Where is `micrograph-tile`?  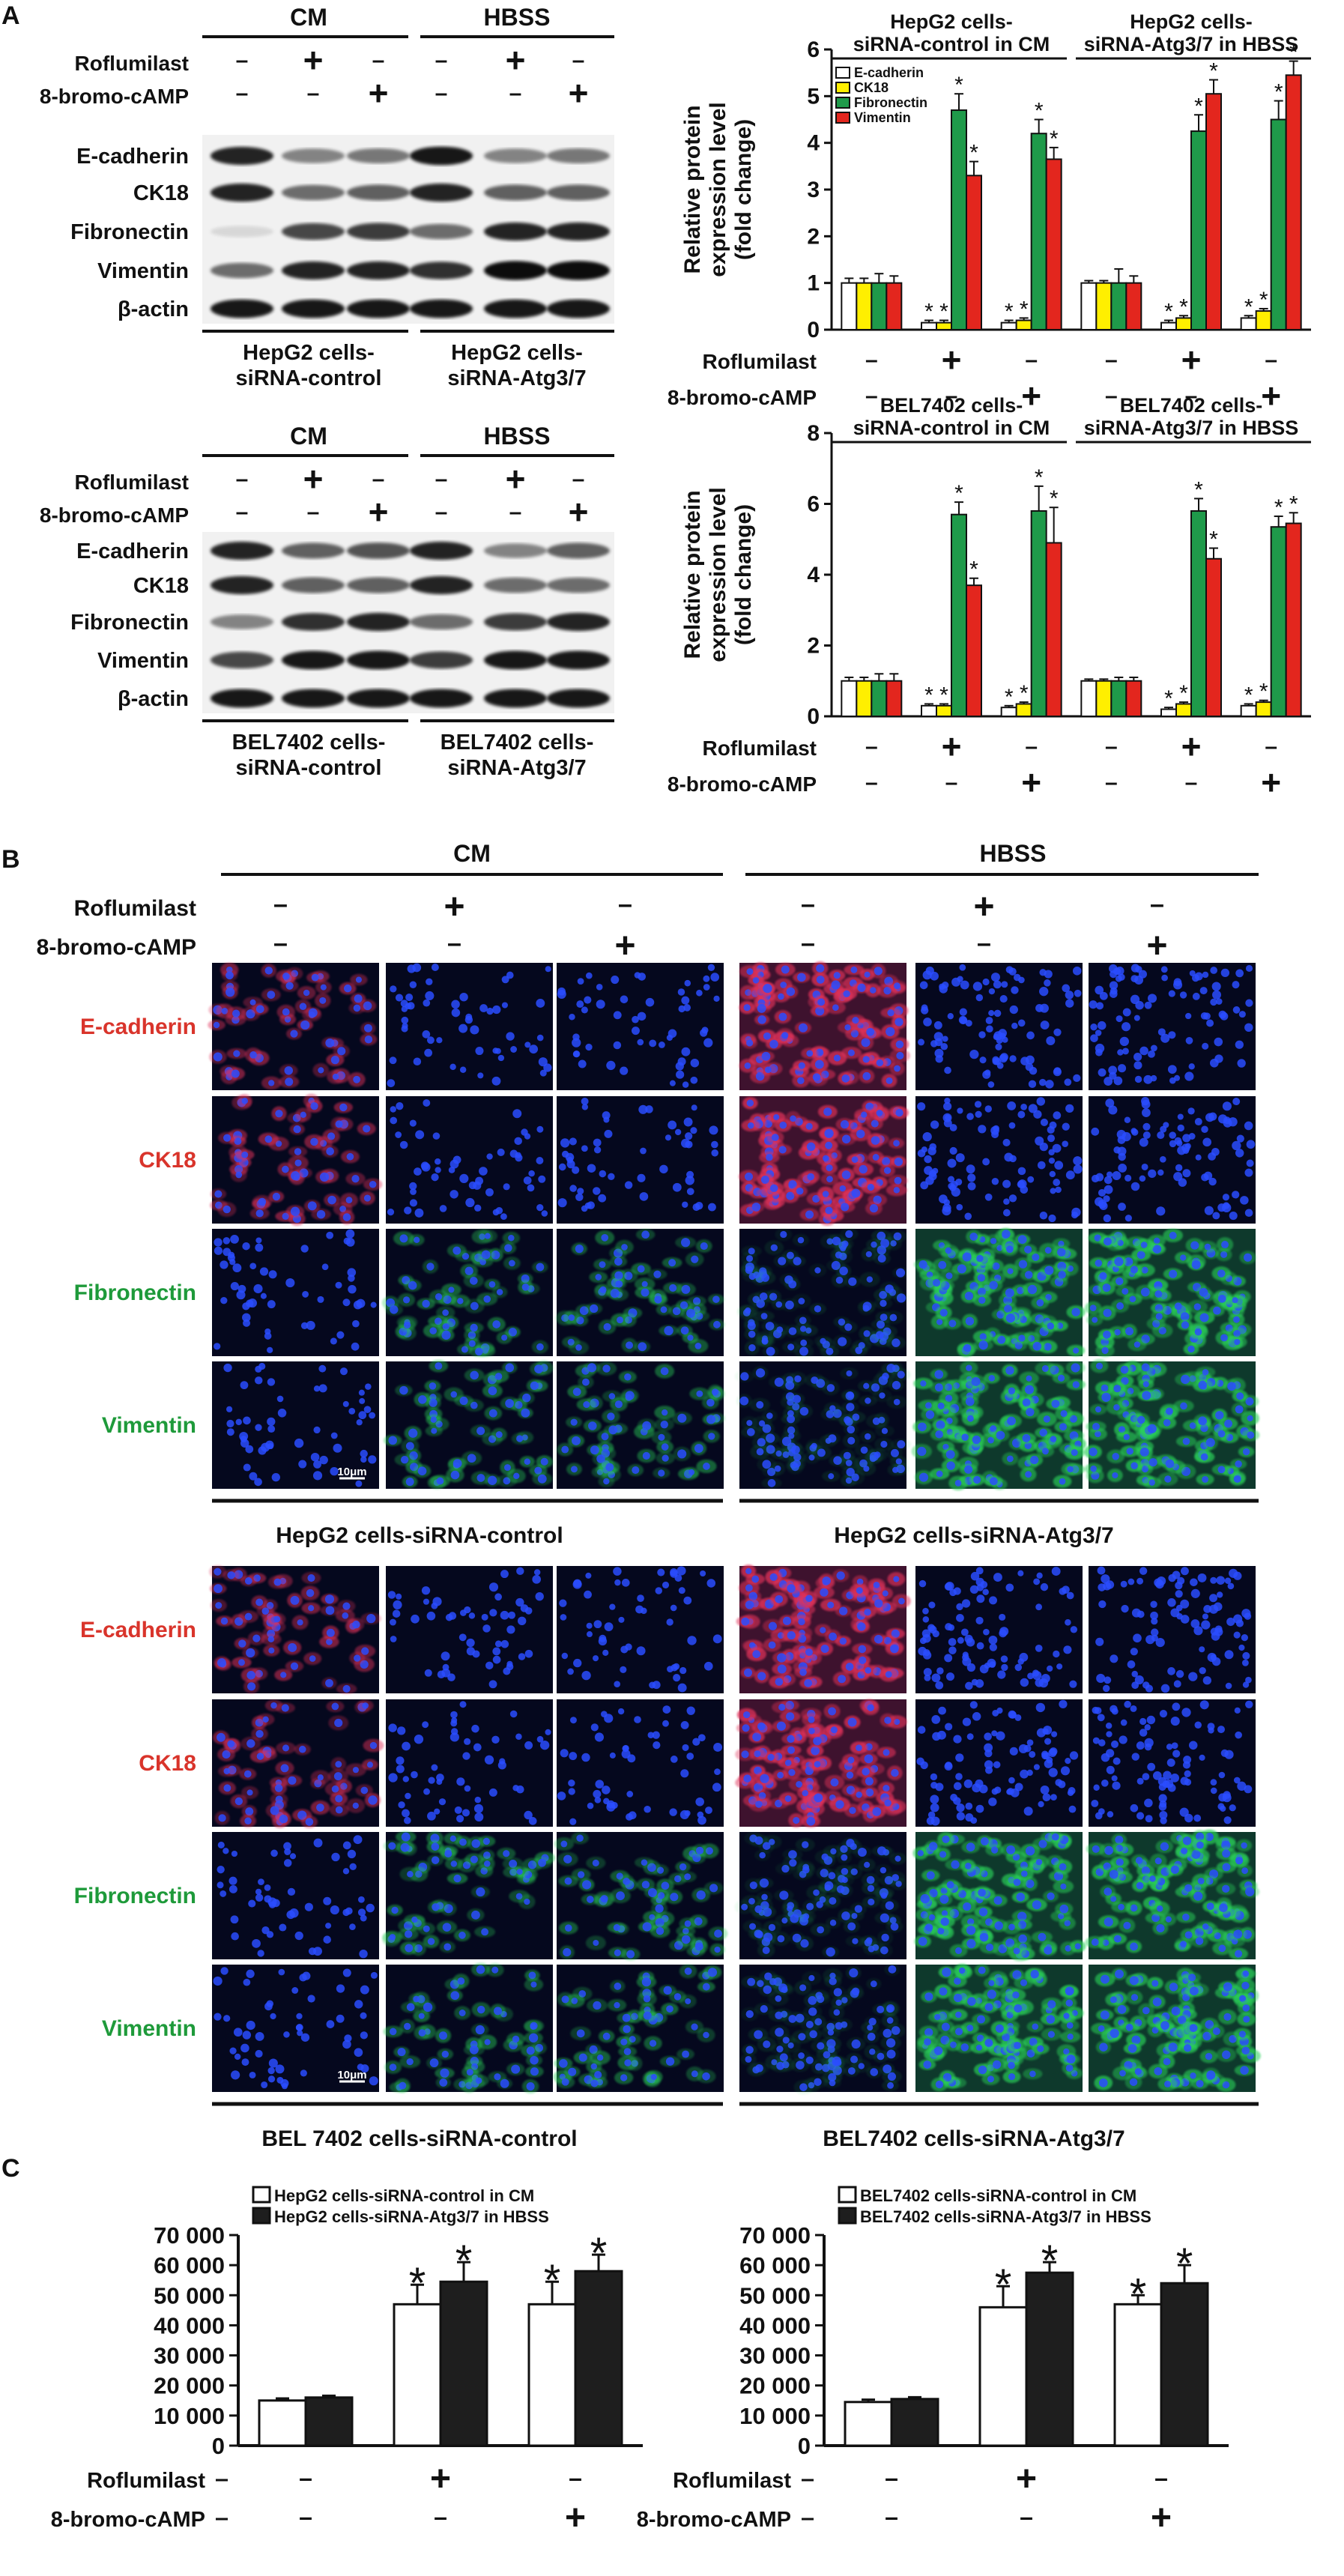 micrograph-tile is located at coordinates (999, 1425).